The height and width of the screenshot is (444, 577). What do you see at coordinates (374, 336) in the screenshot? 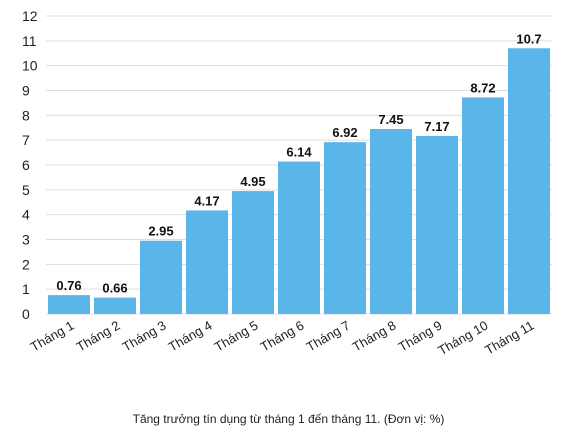
I see `x-tick-label: Tháng 8` at bounding box center [374, 336].